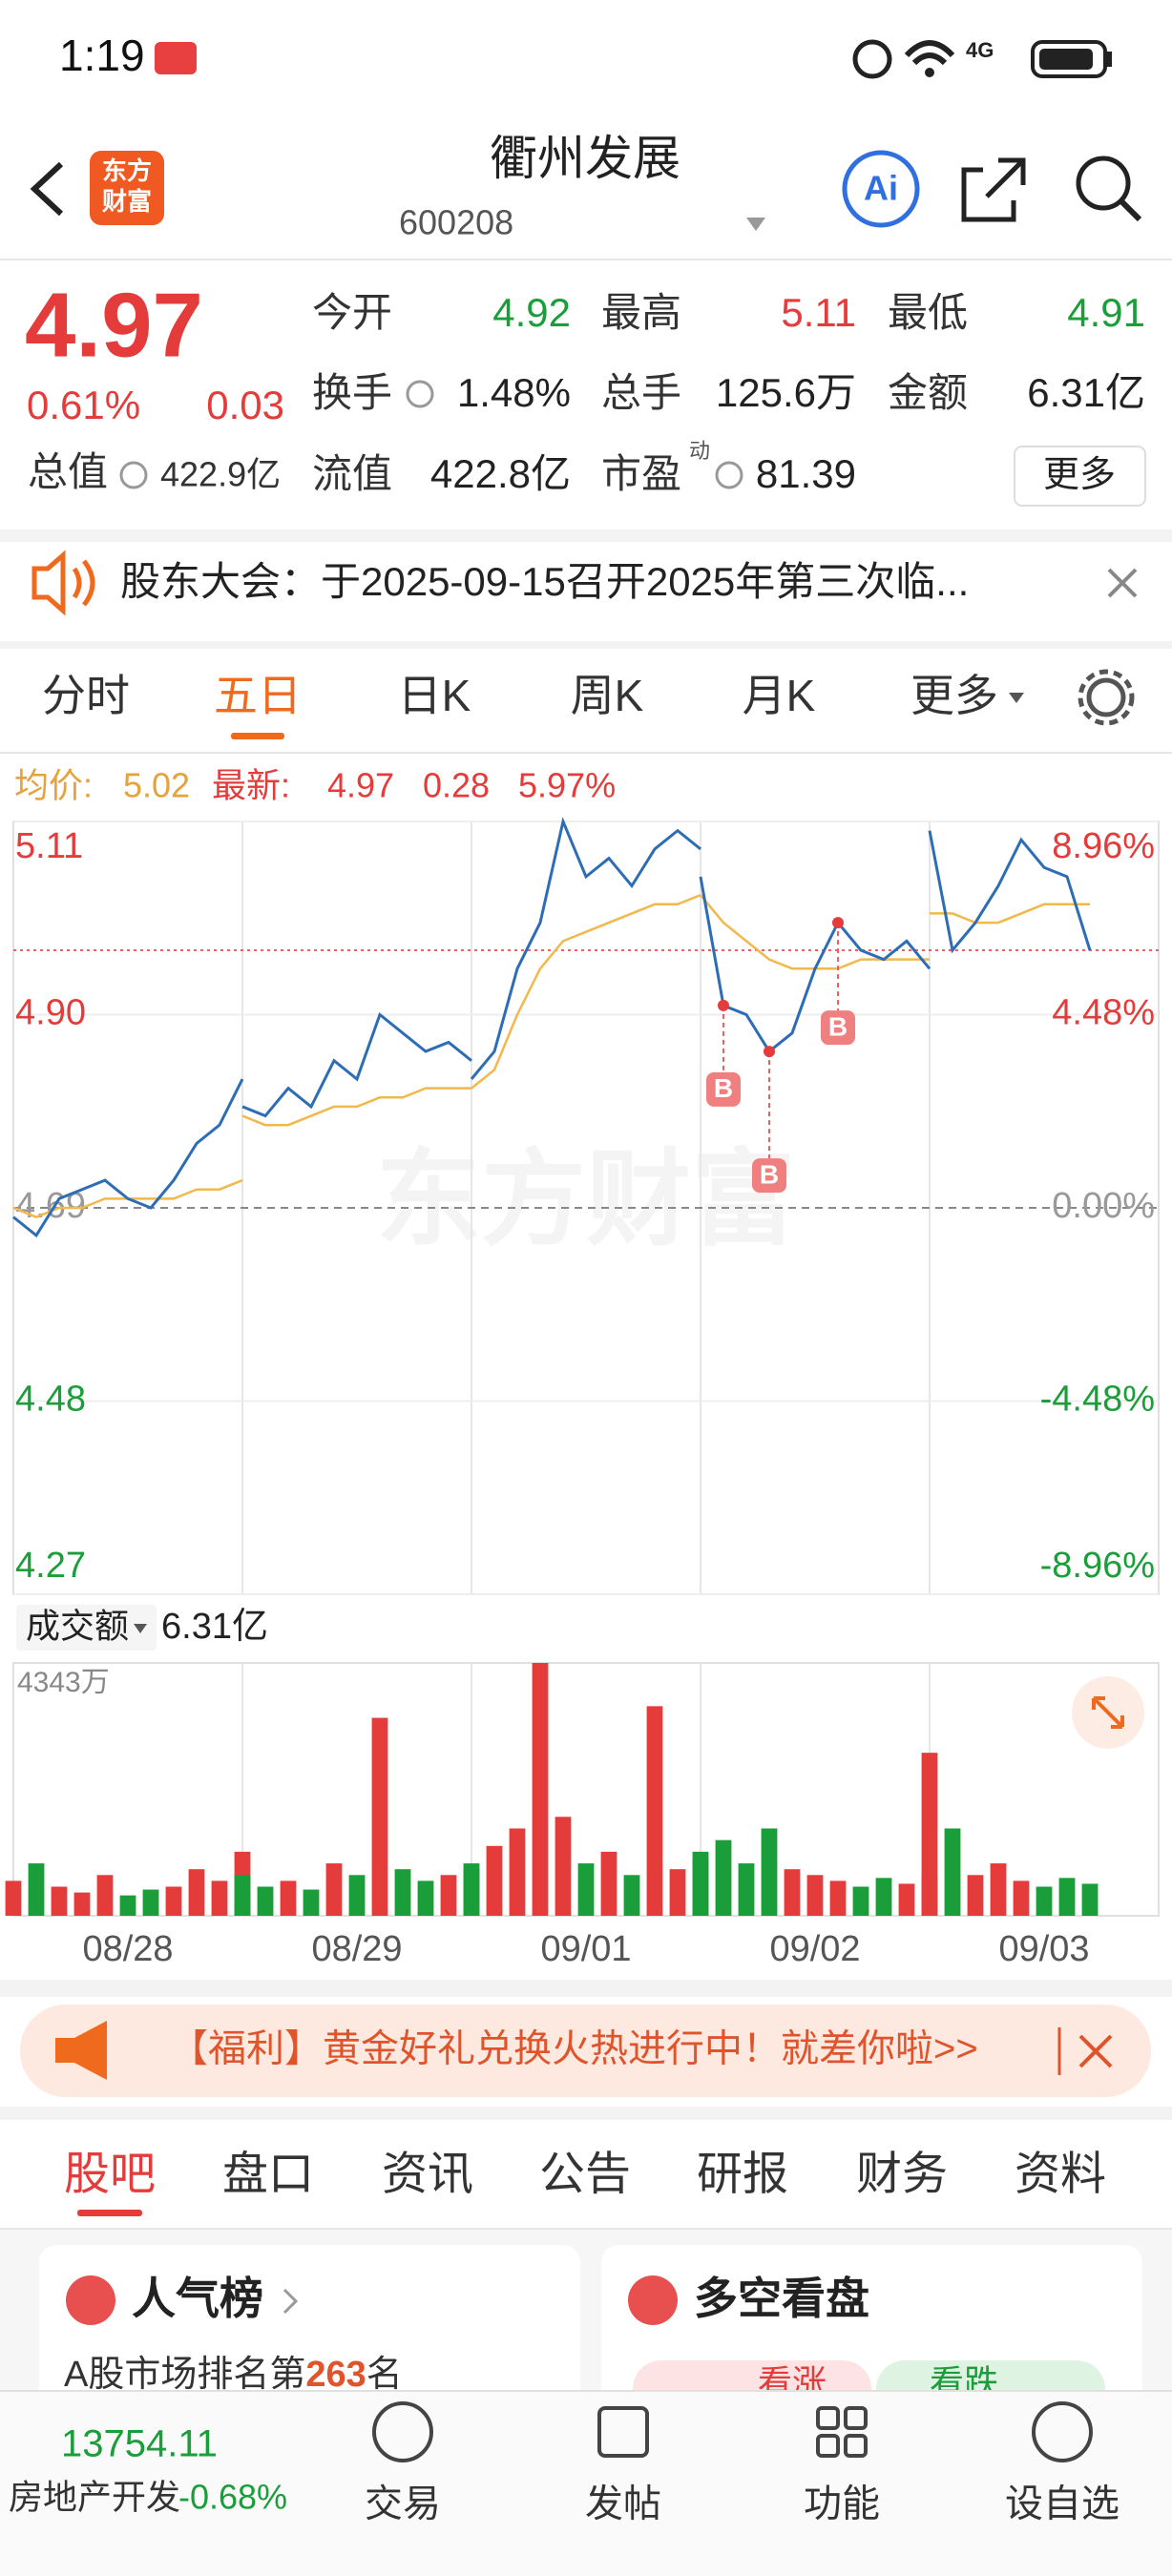 This screenshot has width=1172, height=2576. I want to click on content-tab: 公告, so click(585, 2175).